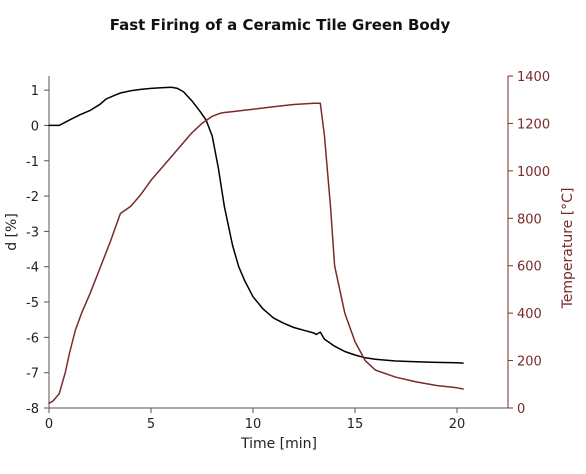  I want to click on y-right-tick-label: 800, so click(529, 219).